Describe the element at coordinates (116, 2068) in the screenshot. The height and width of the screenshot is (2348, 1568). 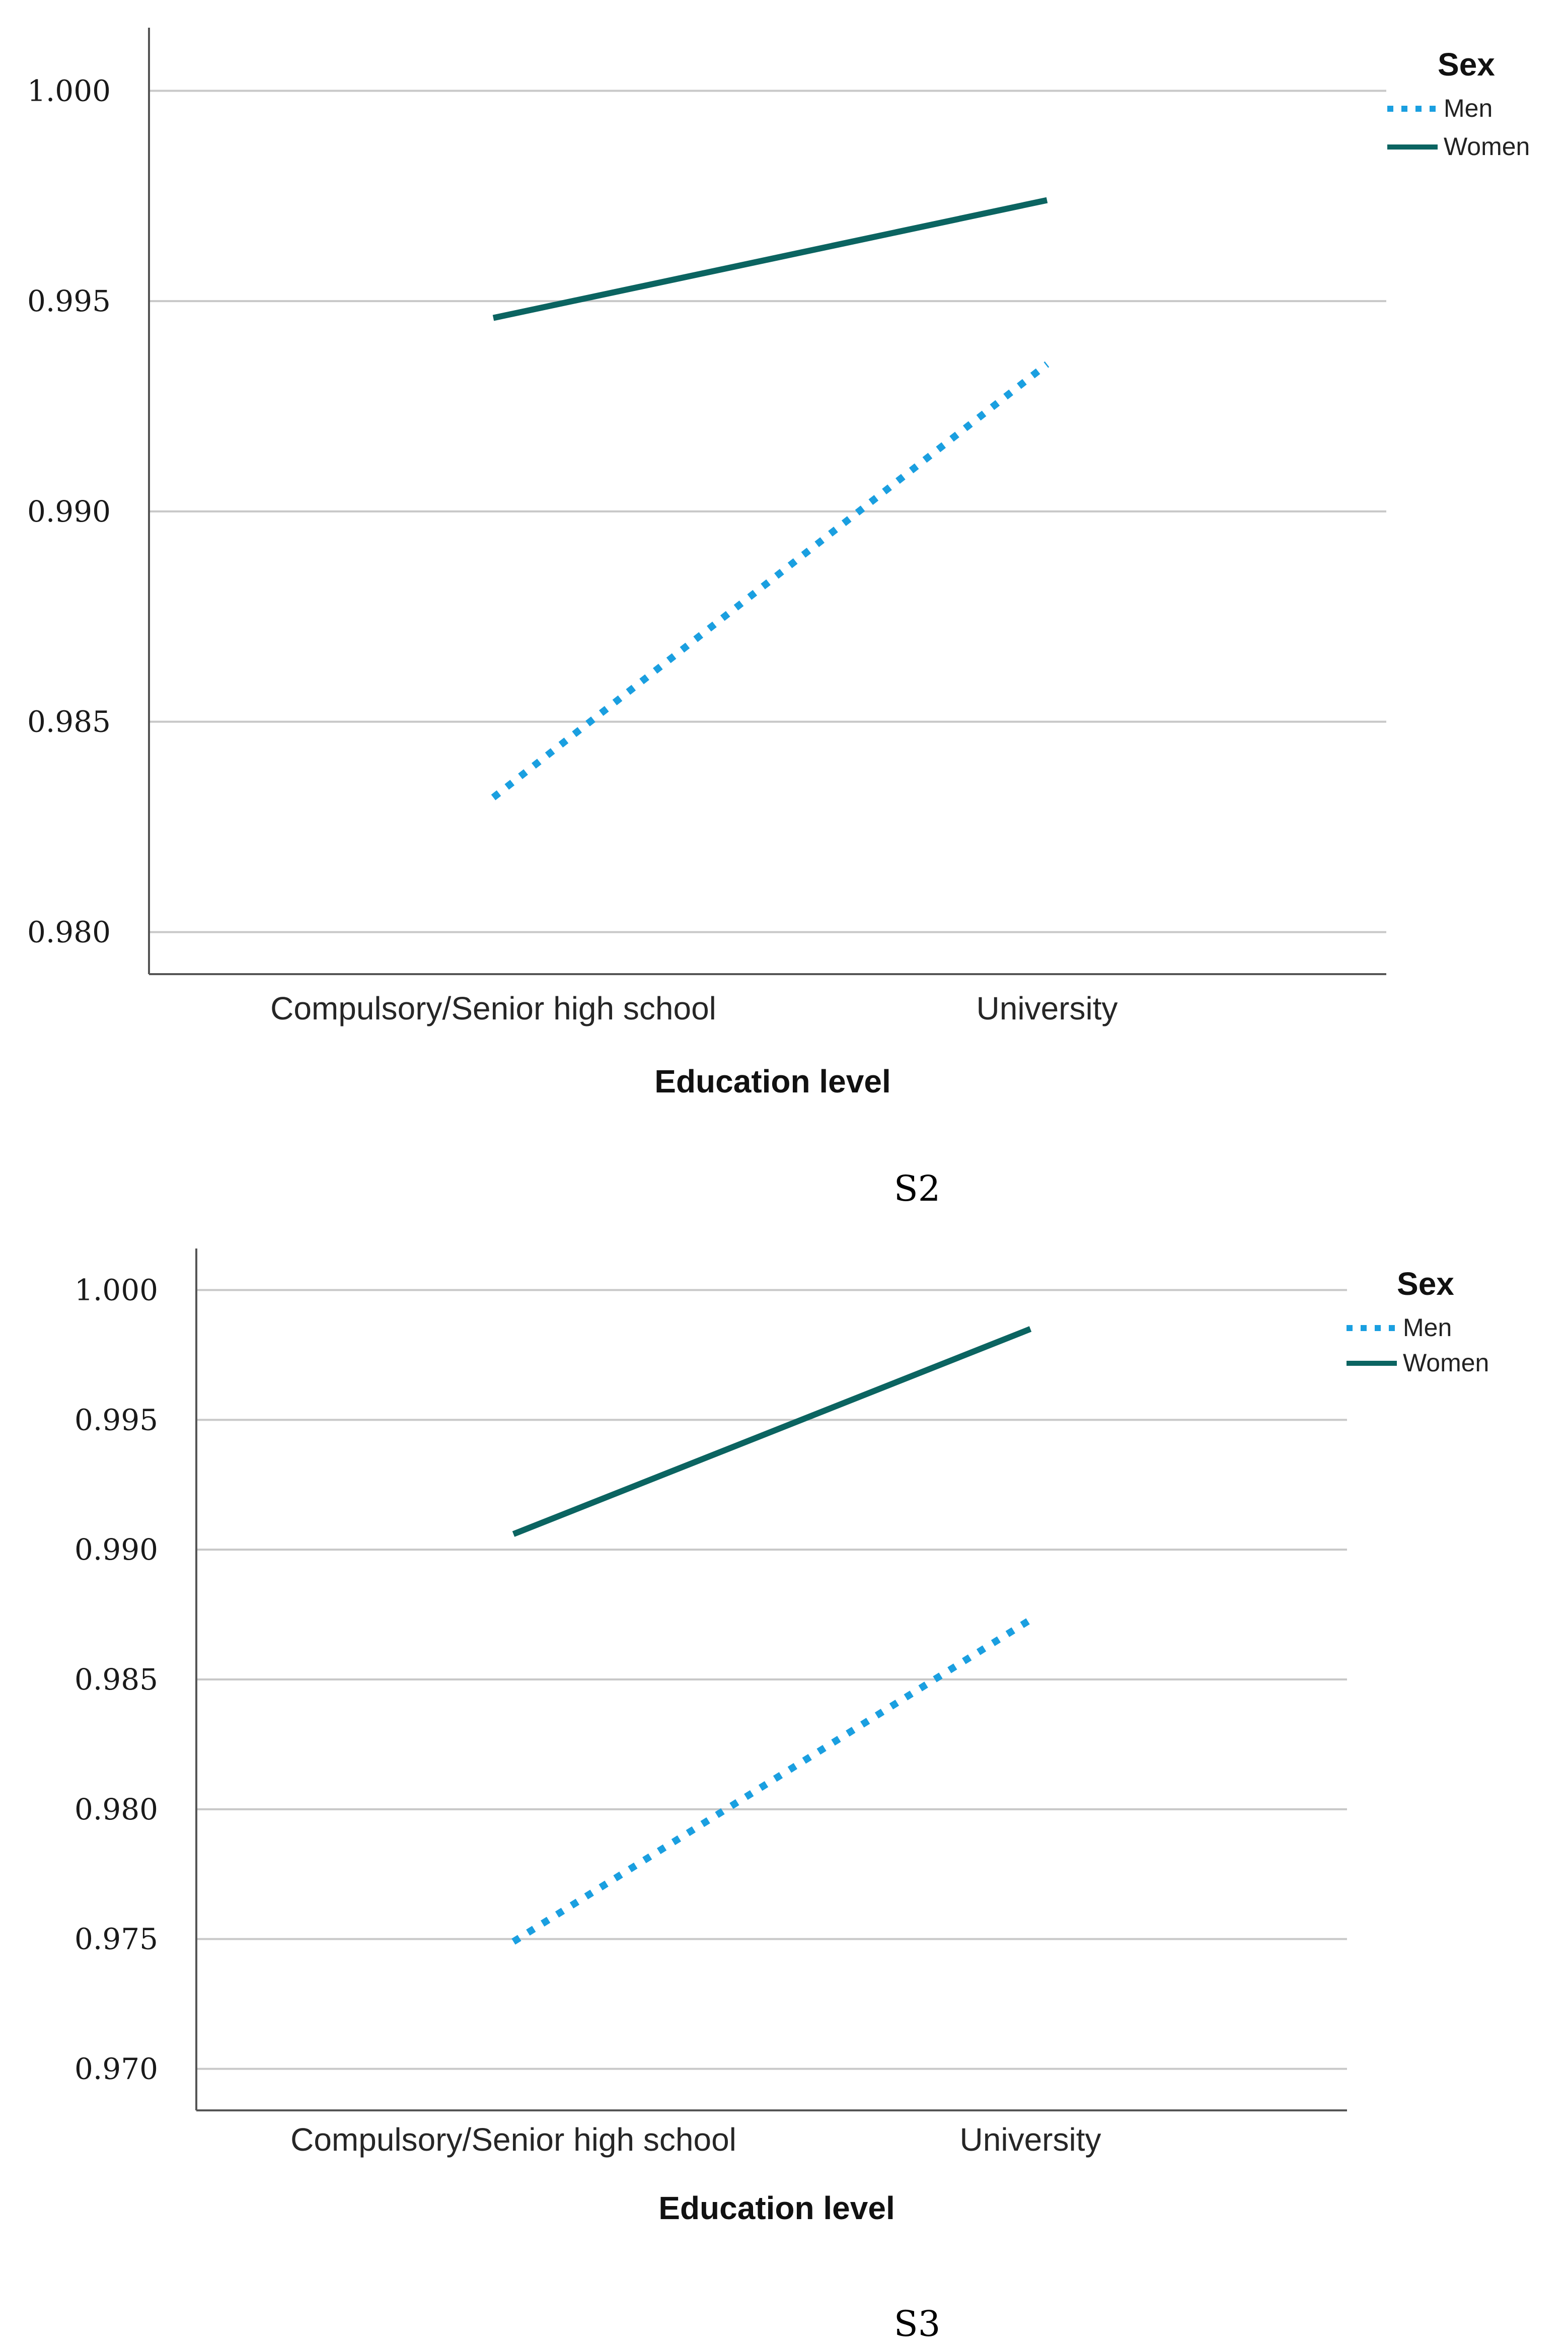
I see `y-tick-label: 0.970` at that location.